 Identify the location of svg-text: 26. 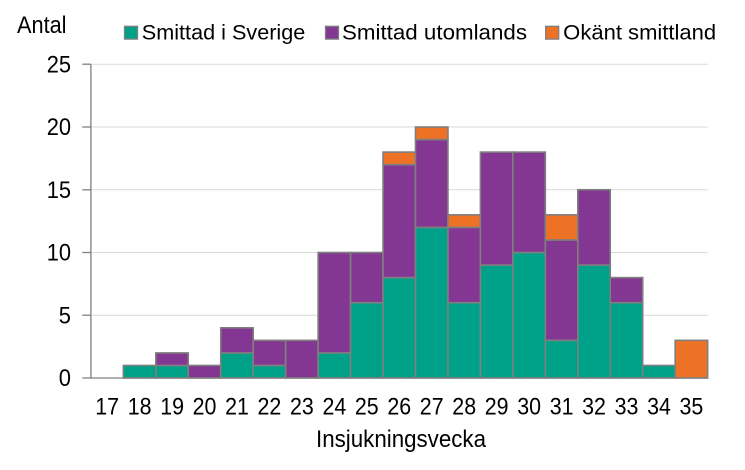
(399, 407).